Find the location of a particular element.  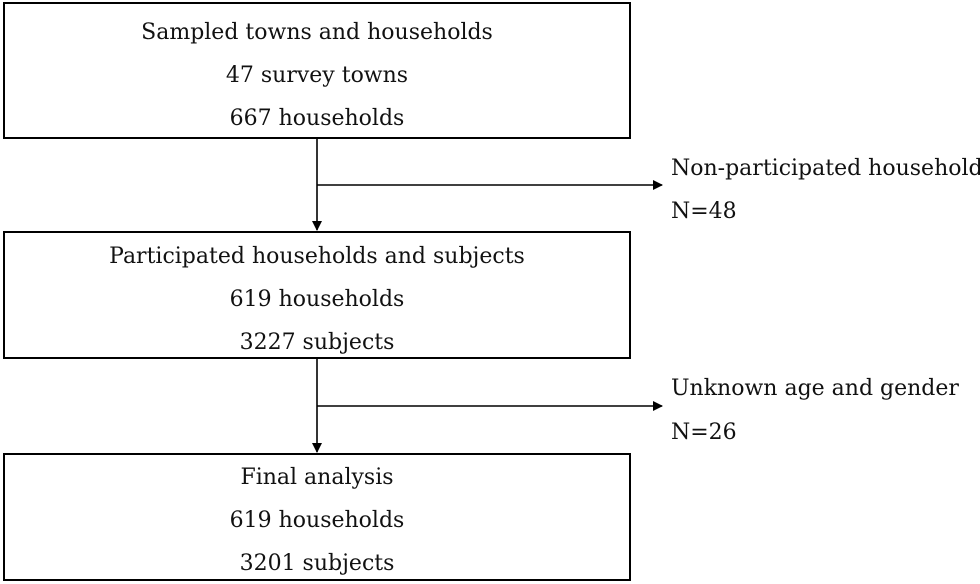

exclusion-count: N=48 is located at coordinates (704, 211).